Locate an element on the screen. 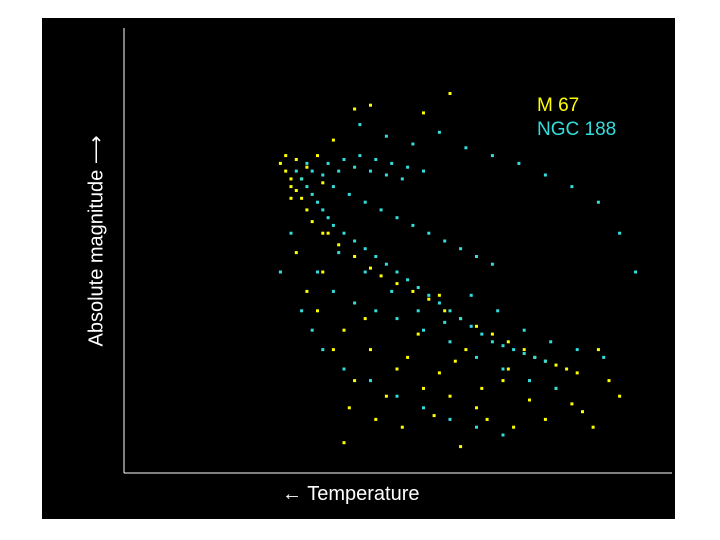  legend: M 67 NGC 188 is located at coordinates (576, 118).